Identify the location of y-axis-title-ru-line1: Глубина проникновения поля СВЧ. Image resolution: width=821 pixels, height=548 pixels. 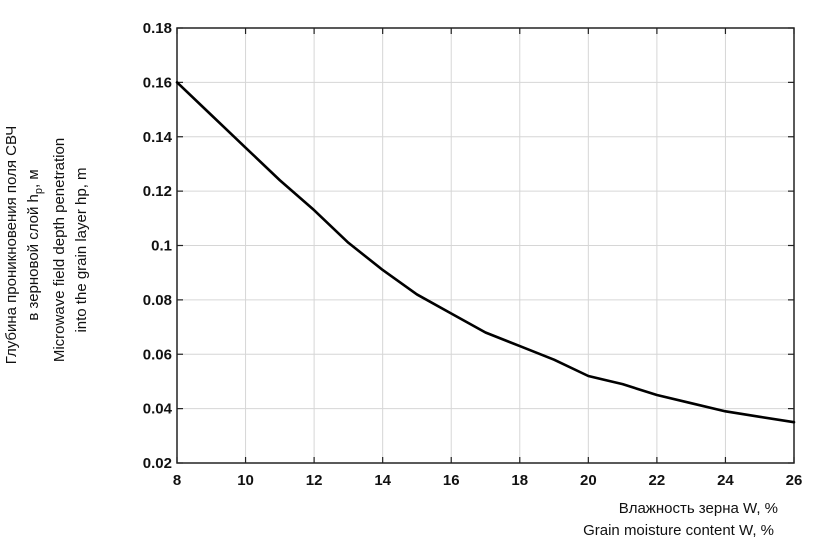
(11, 245).